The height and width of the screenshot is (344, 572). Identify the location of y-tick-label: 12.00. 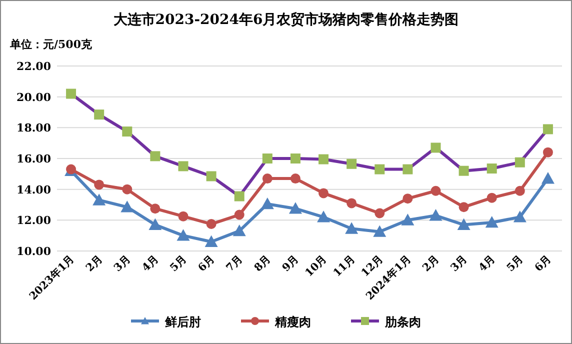
(34, 221).